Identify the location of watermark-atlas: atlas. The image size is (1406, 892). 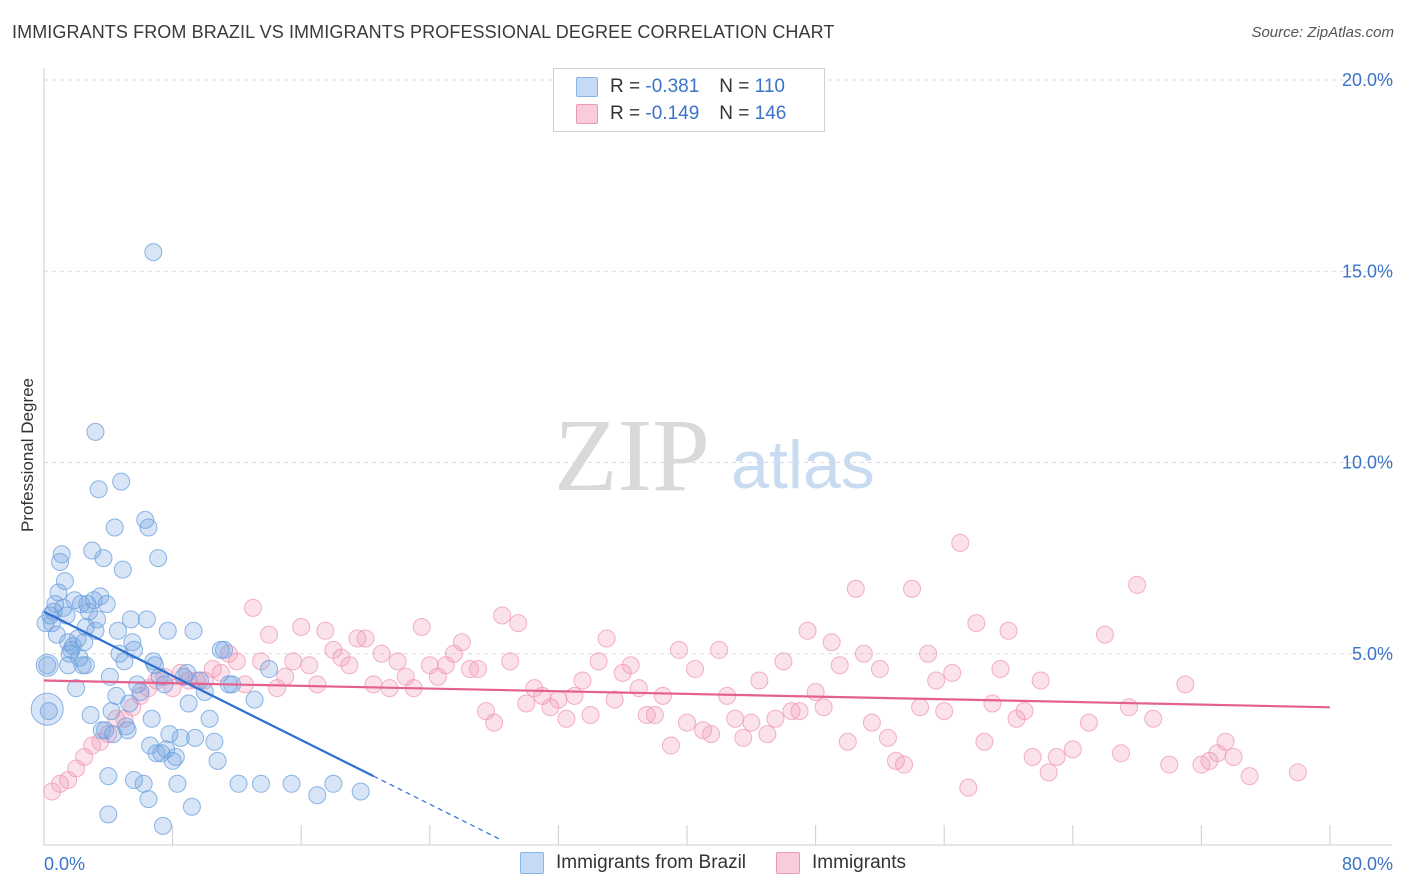
(803, 465).